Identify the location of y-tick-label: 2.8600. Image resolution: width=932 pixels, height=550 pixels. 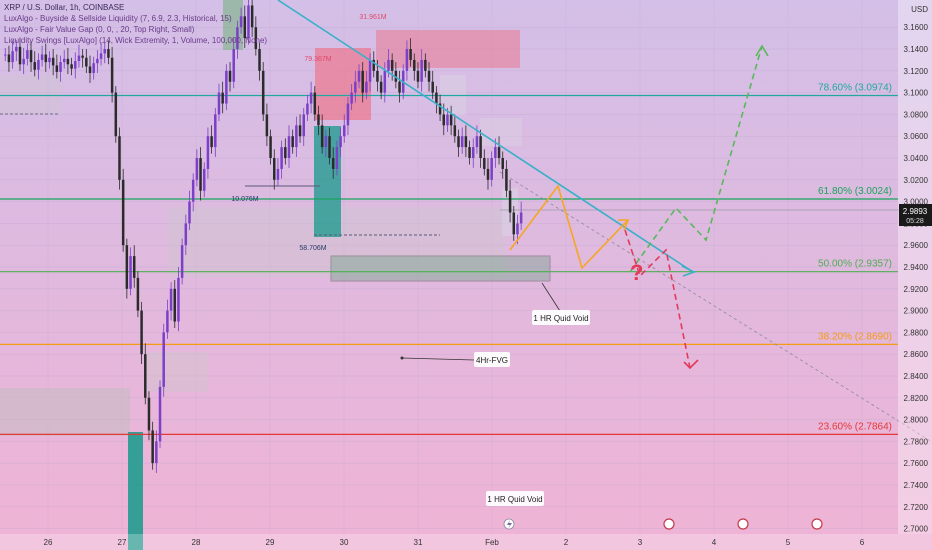
(916, 354).